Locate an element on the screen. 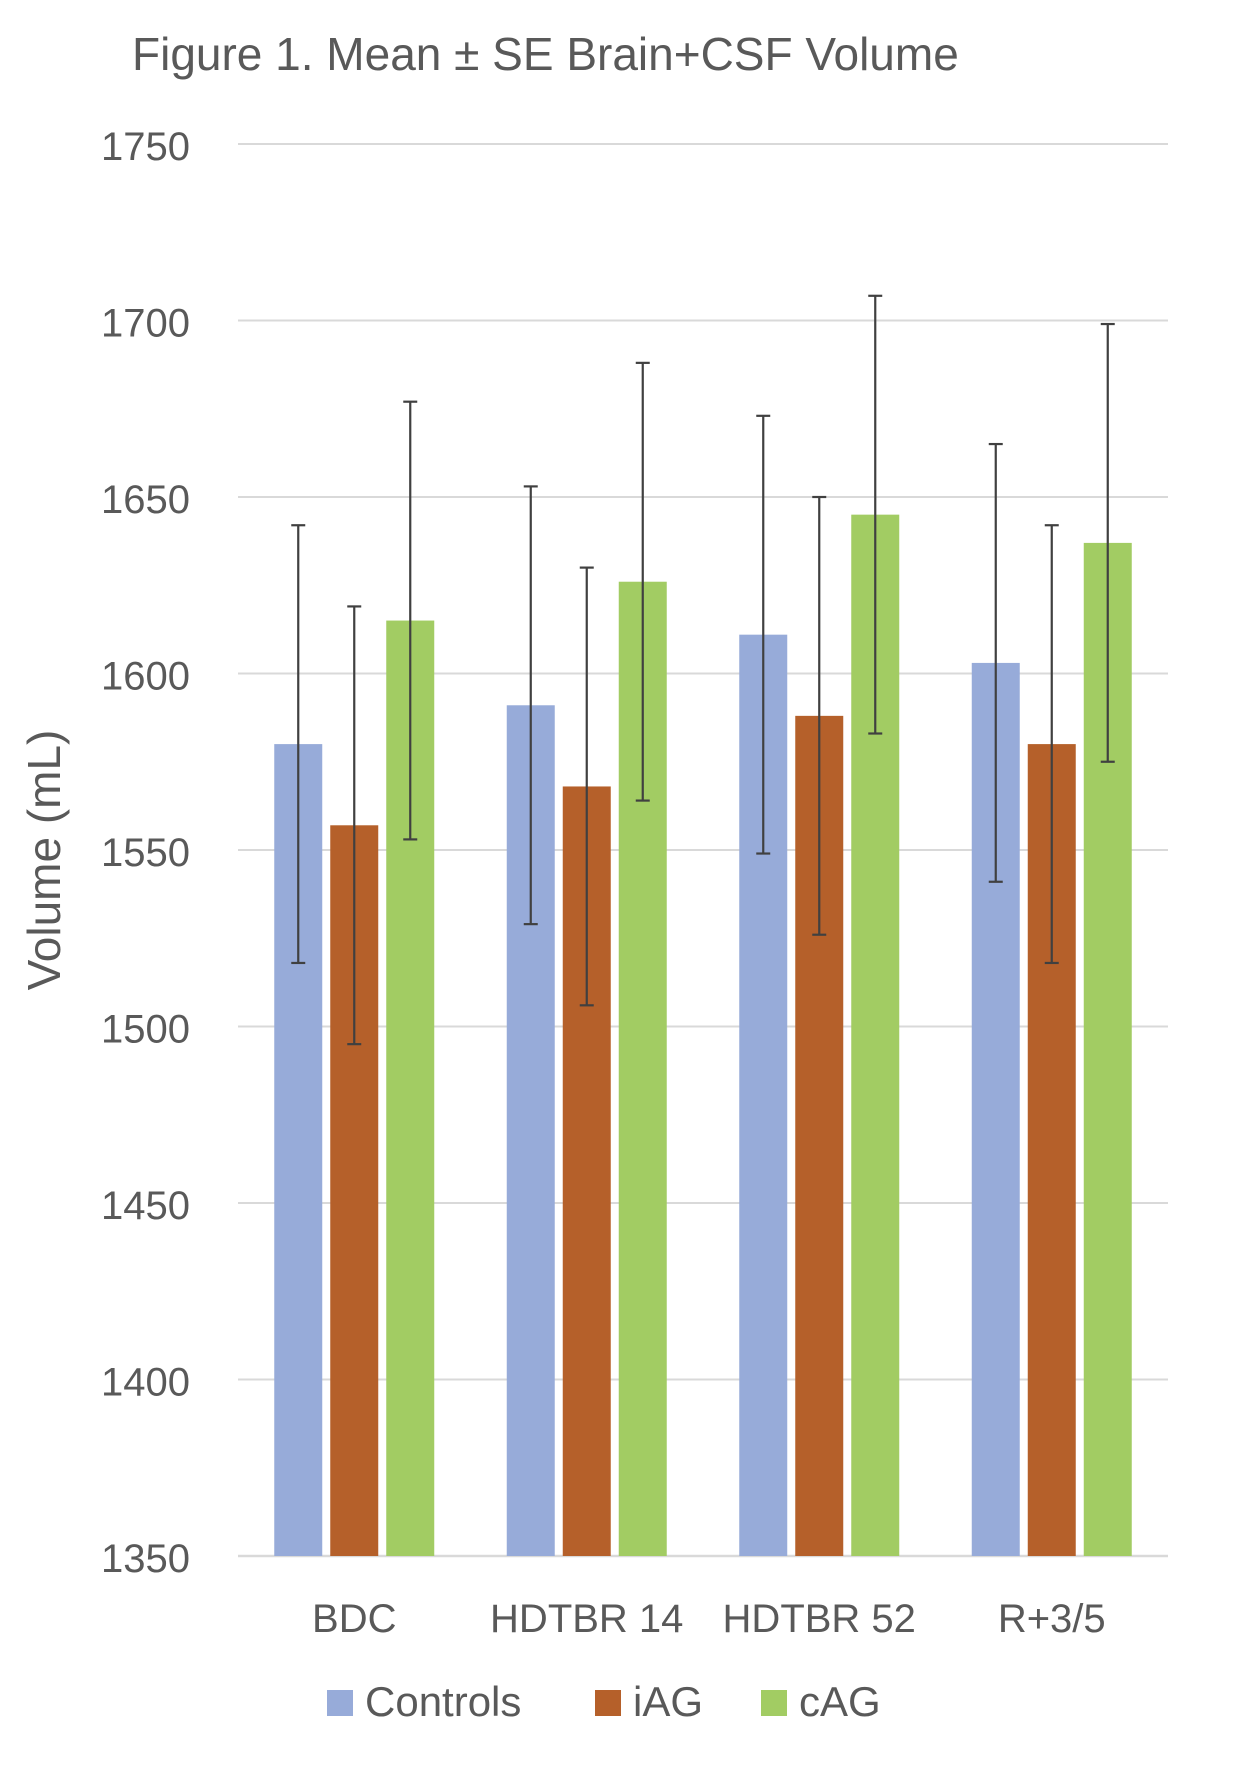 The height and width of the screenshot is (1781, 1246). legend-label: Controls is located at coordinates (443, 1701).